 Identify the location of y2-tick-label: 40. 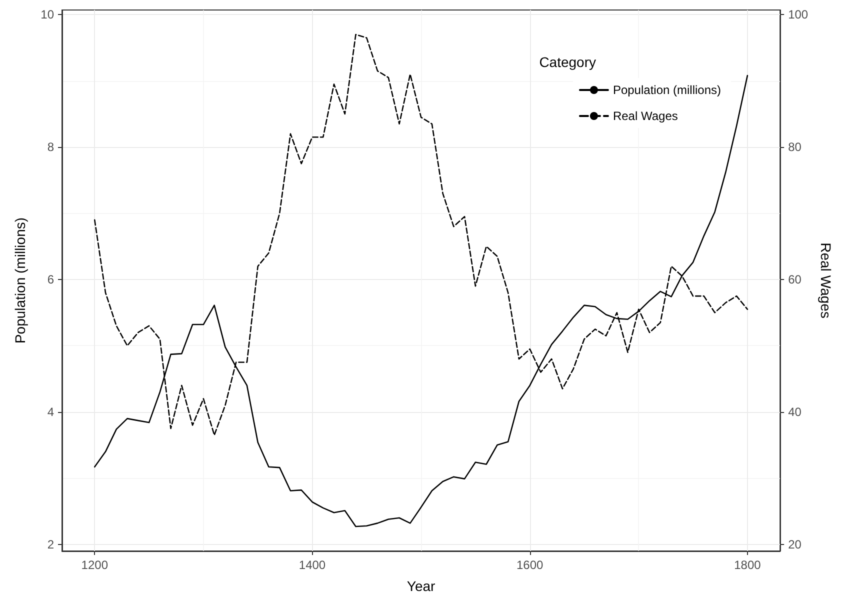
(795, 411).